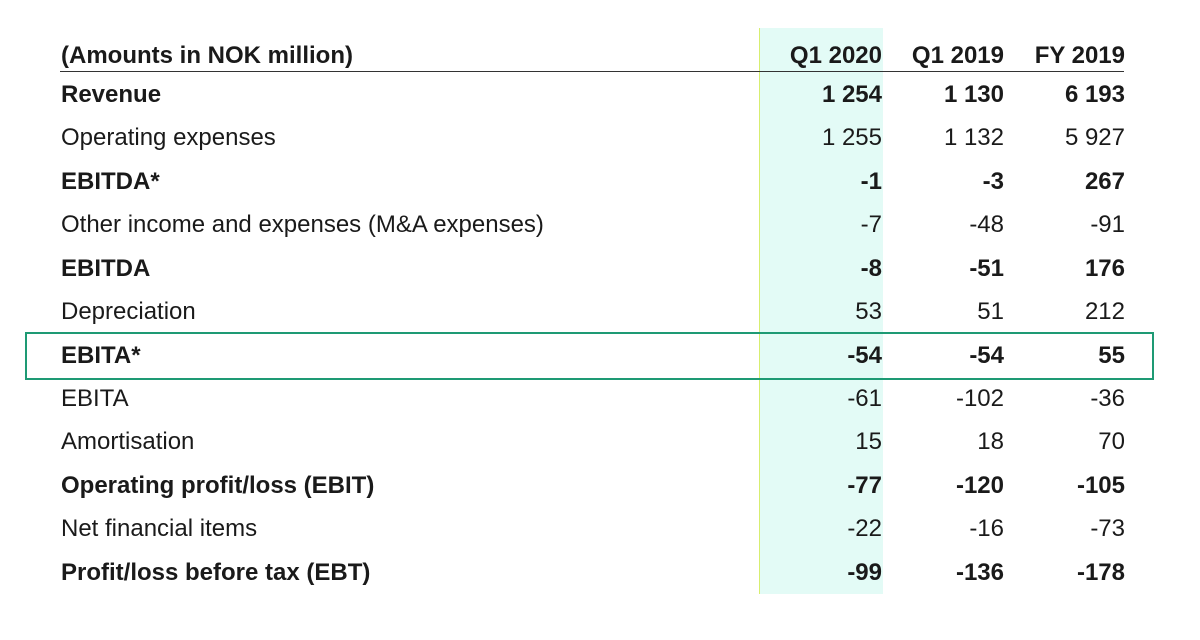  Describe the element at coordinates (990, 311) in the screenshot. I see `cell-q1-2019: 51` at that location.